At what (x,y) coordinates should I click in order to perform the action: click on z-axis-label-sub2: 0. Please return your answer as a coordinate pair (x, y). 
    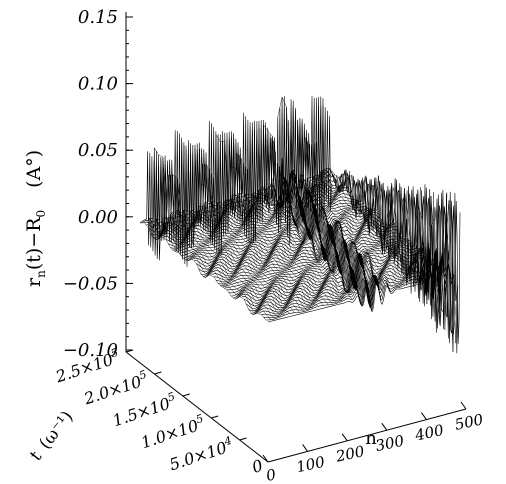
    Looking at the image, I should click on (41, 214).